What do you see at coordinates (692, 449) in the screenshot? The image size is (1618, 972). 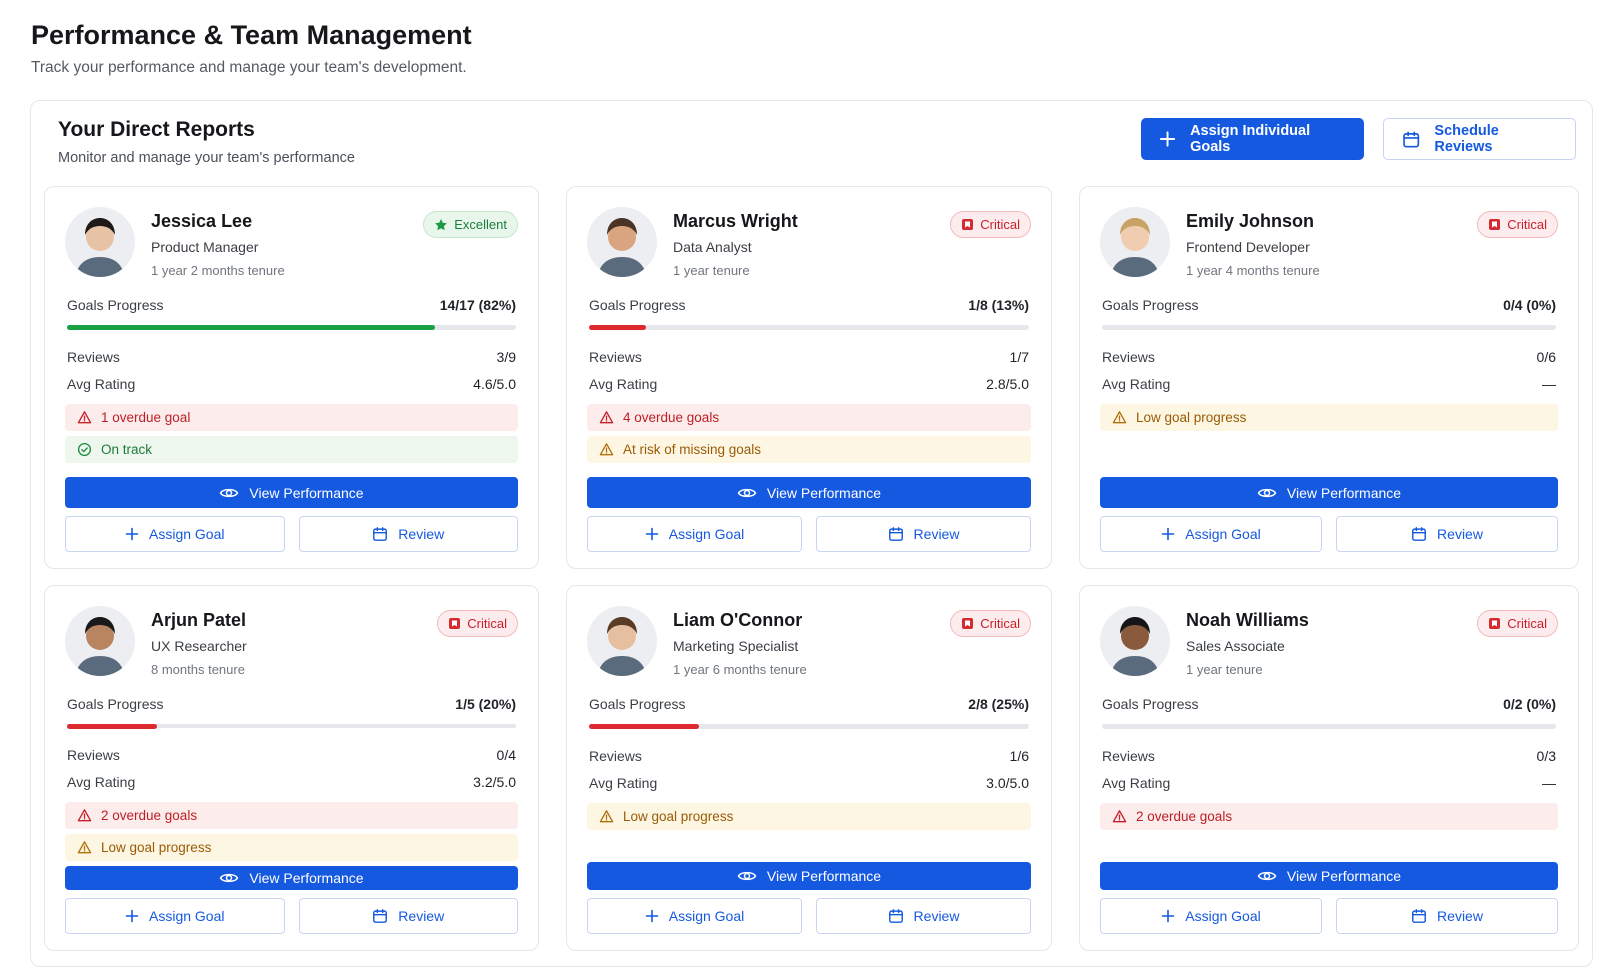 I see `alert-text: At risk of missing goals` at bounding box center [692, 449].